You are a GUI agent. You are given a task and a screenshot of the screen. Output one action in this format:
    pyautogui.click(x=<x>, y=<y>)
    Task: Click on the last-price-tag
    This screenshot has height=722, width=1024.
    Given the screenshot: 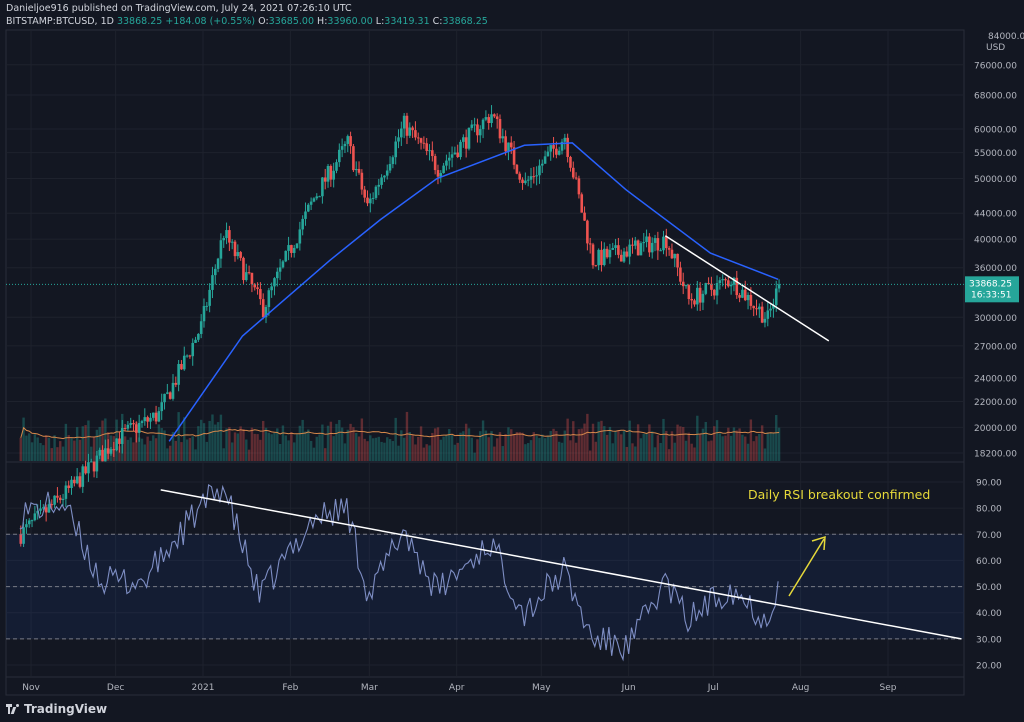 What is the action you would take?
    pyautogui.click(x=992, y=289)
    